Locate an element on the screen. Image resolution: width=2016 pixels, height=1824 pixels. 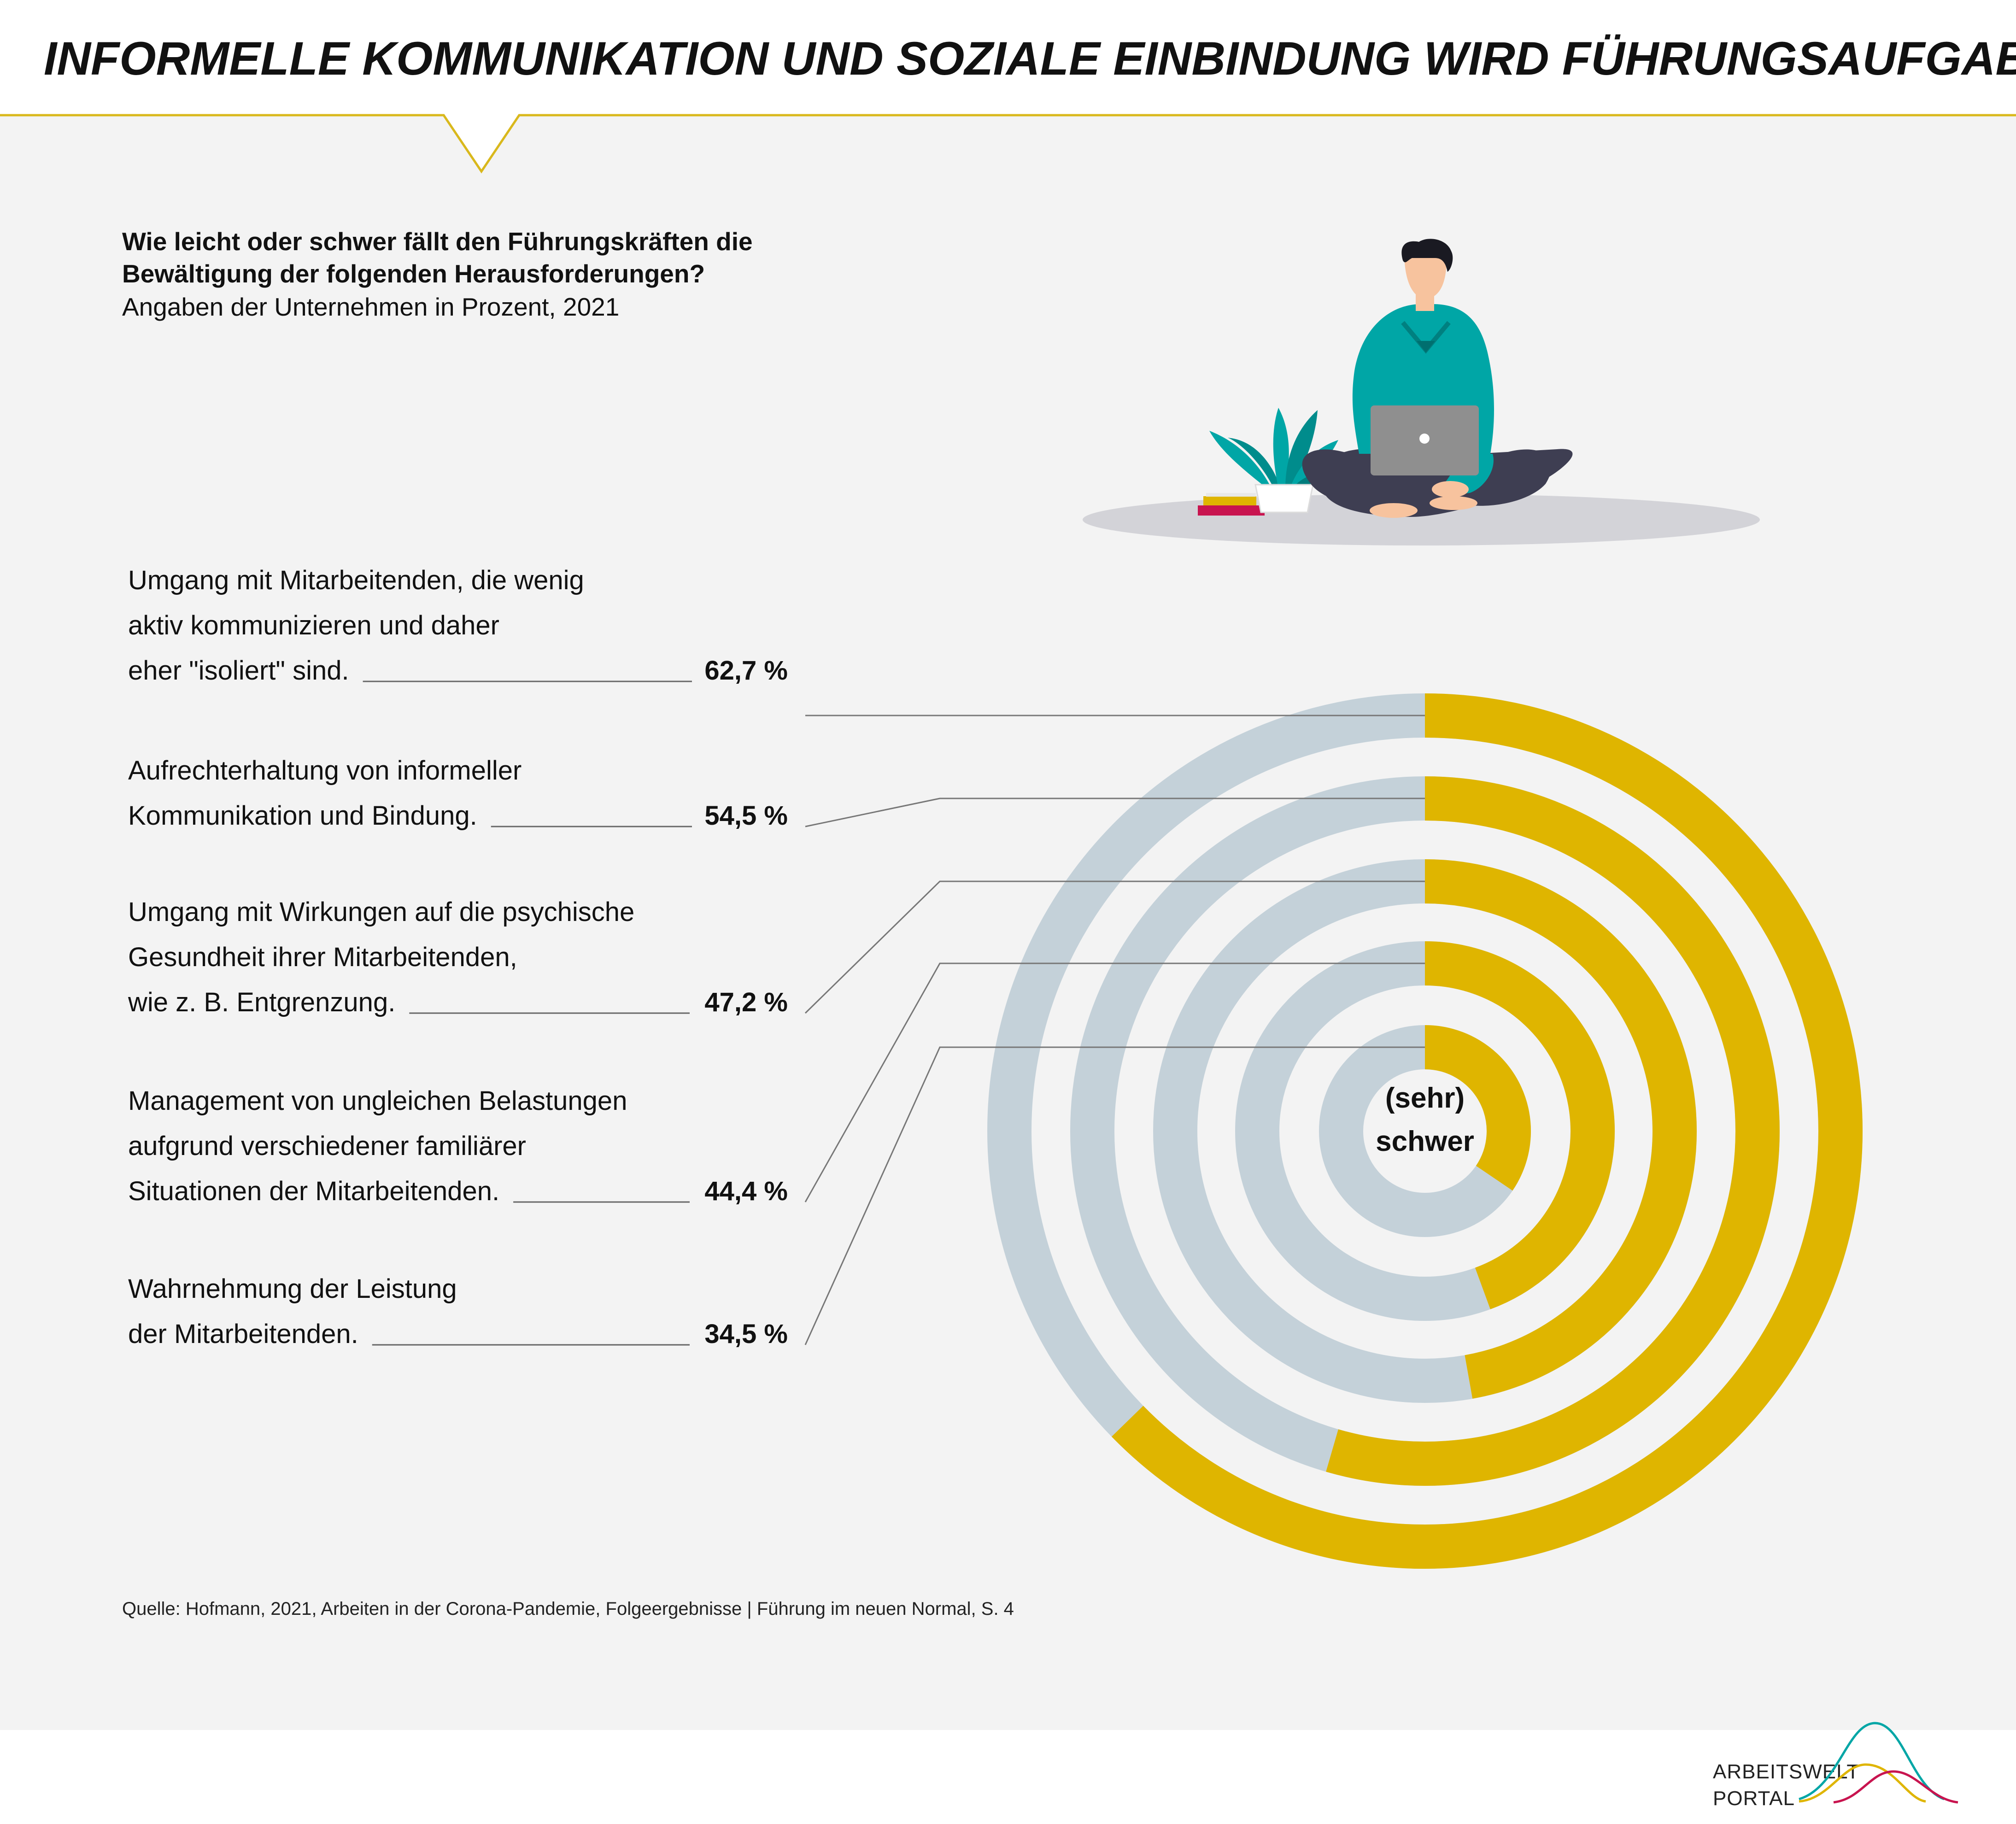
center-label-line-1: (sehr) is located at coordinates (1425, 1098).